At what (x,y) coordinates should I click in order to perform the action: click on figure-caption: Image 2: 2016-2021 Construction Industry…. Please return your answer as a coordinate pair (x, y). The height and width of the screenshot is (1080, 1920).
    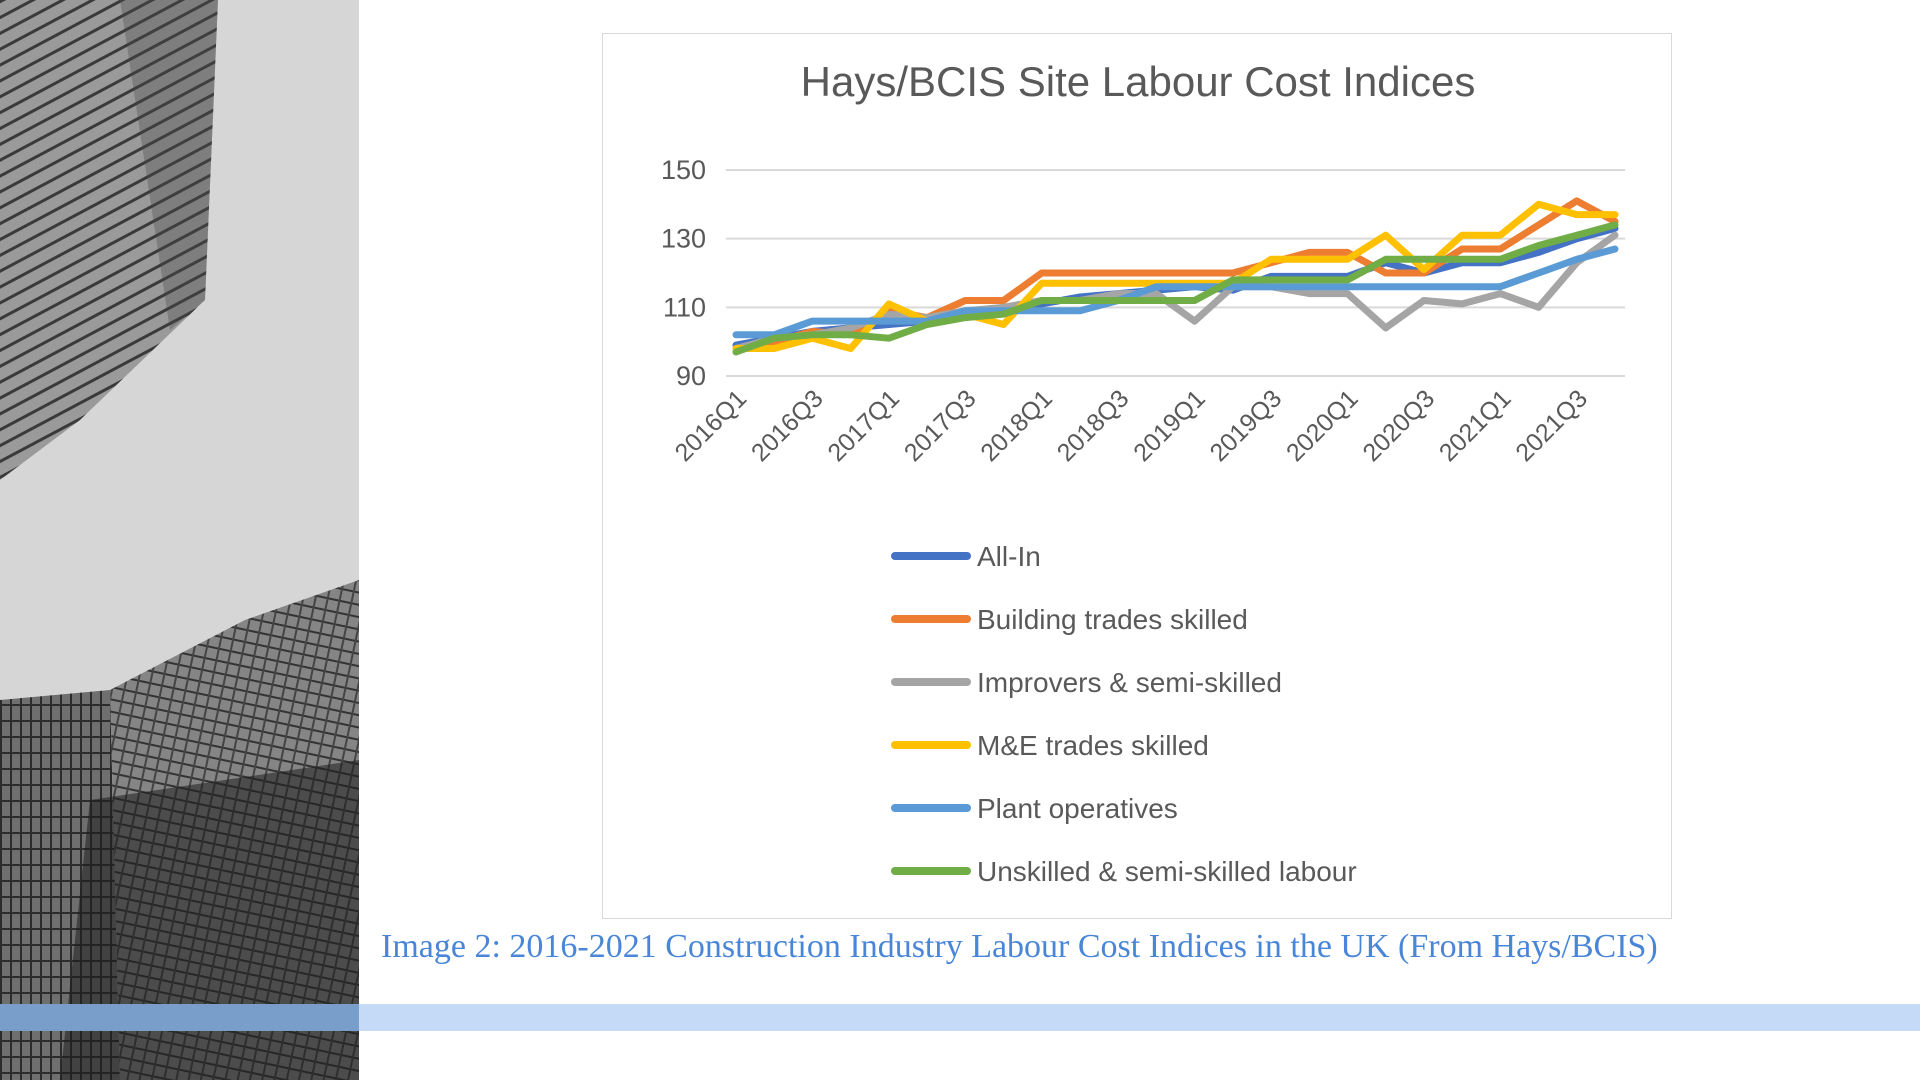
    Looking at the image, I should click on (1019, 946).